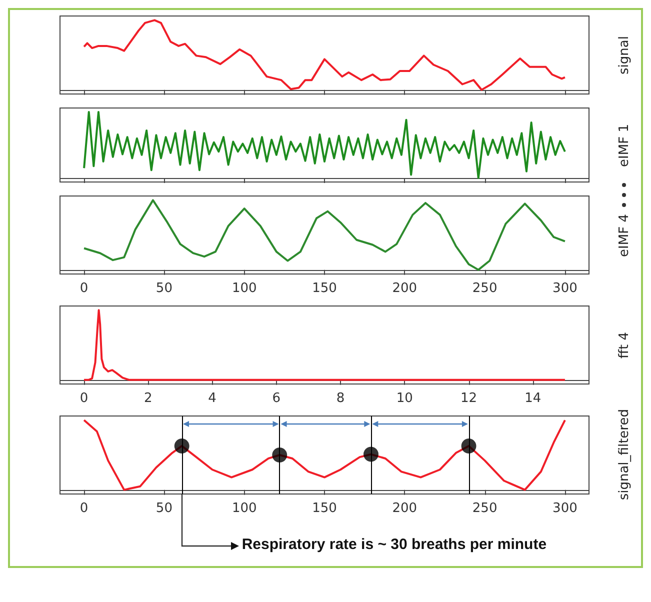 Image resolution: width=651 pixels, height=602 pixels. I want to click on y-axis-title: signal, so click(624, 55).